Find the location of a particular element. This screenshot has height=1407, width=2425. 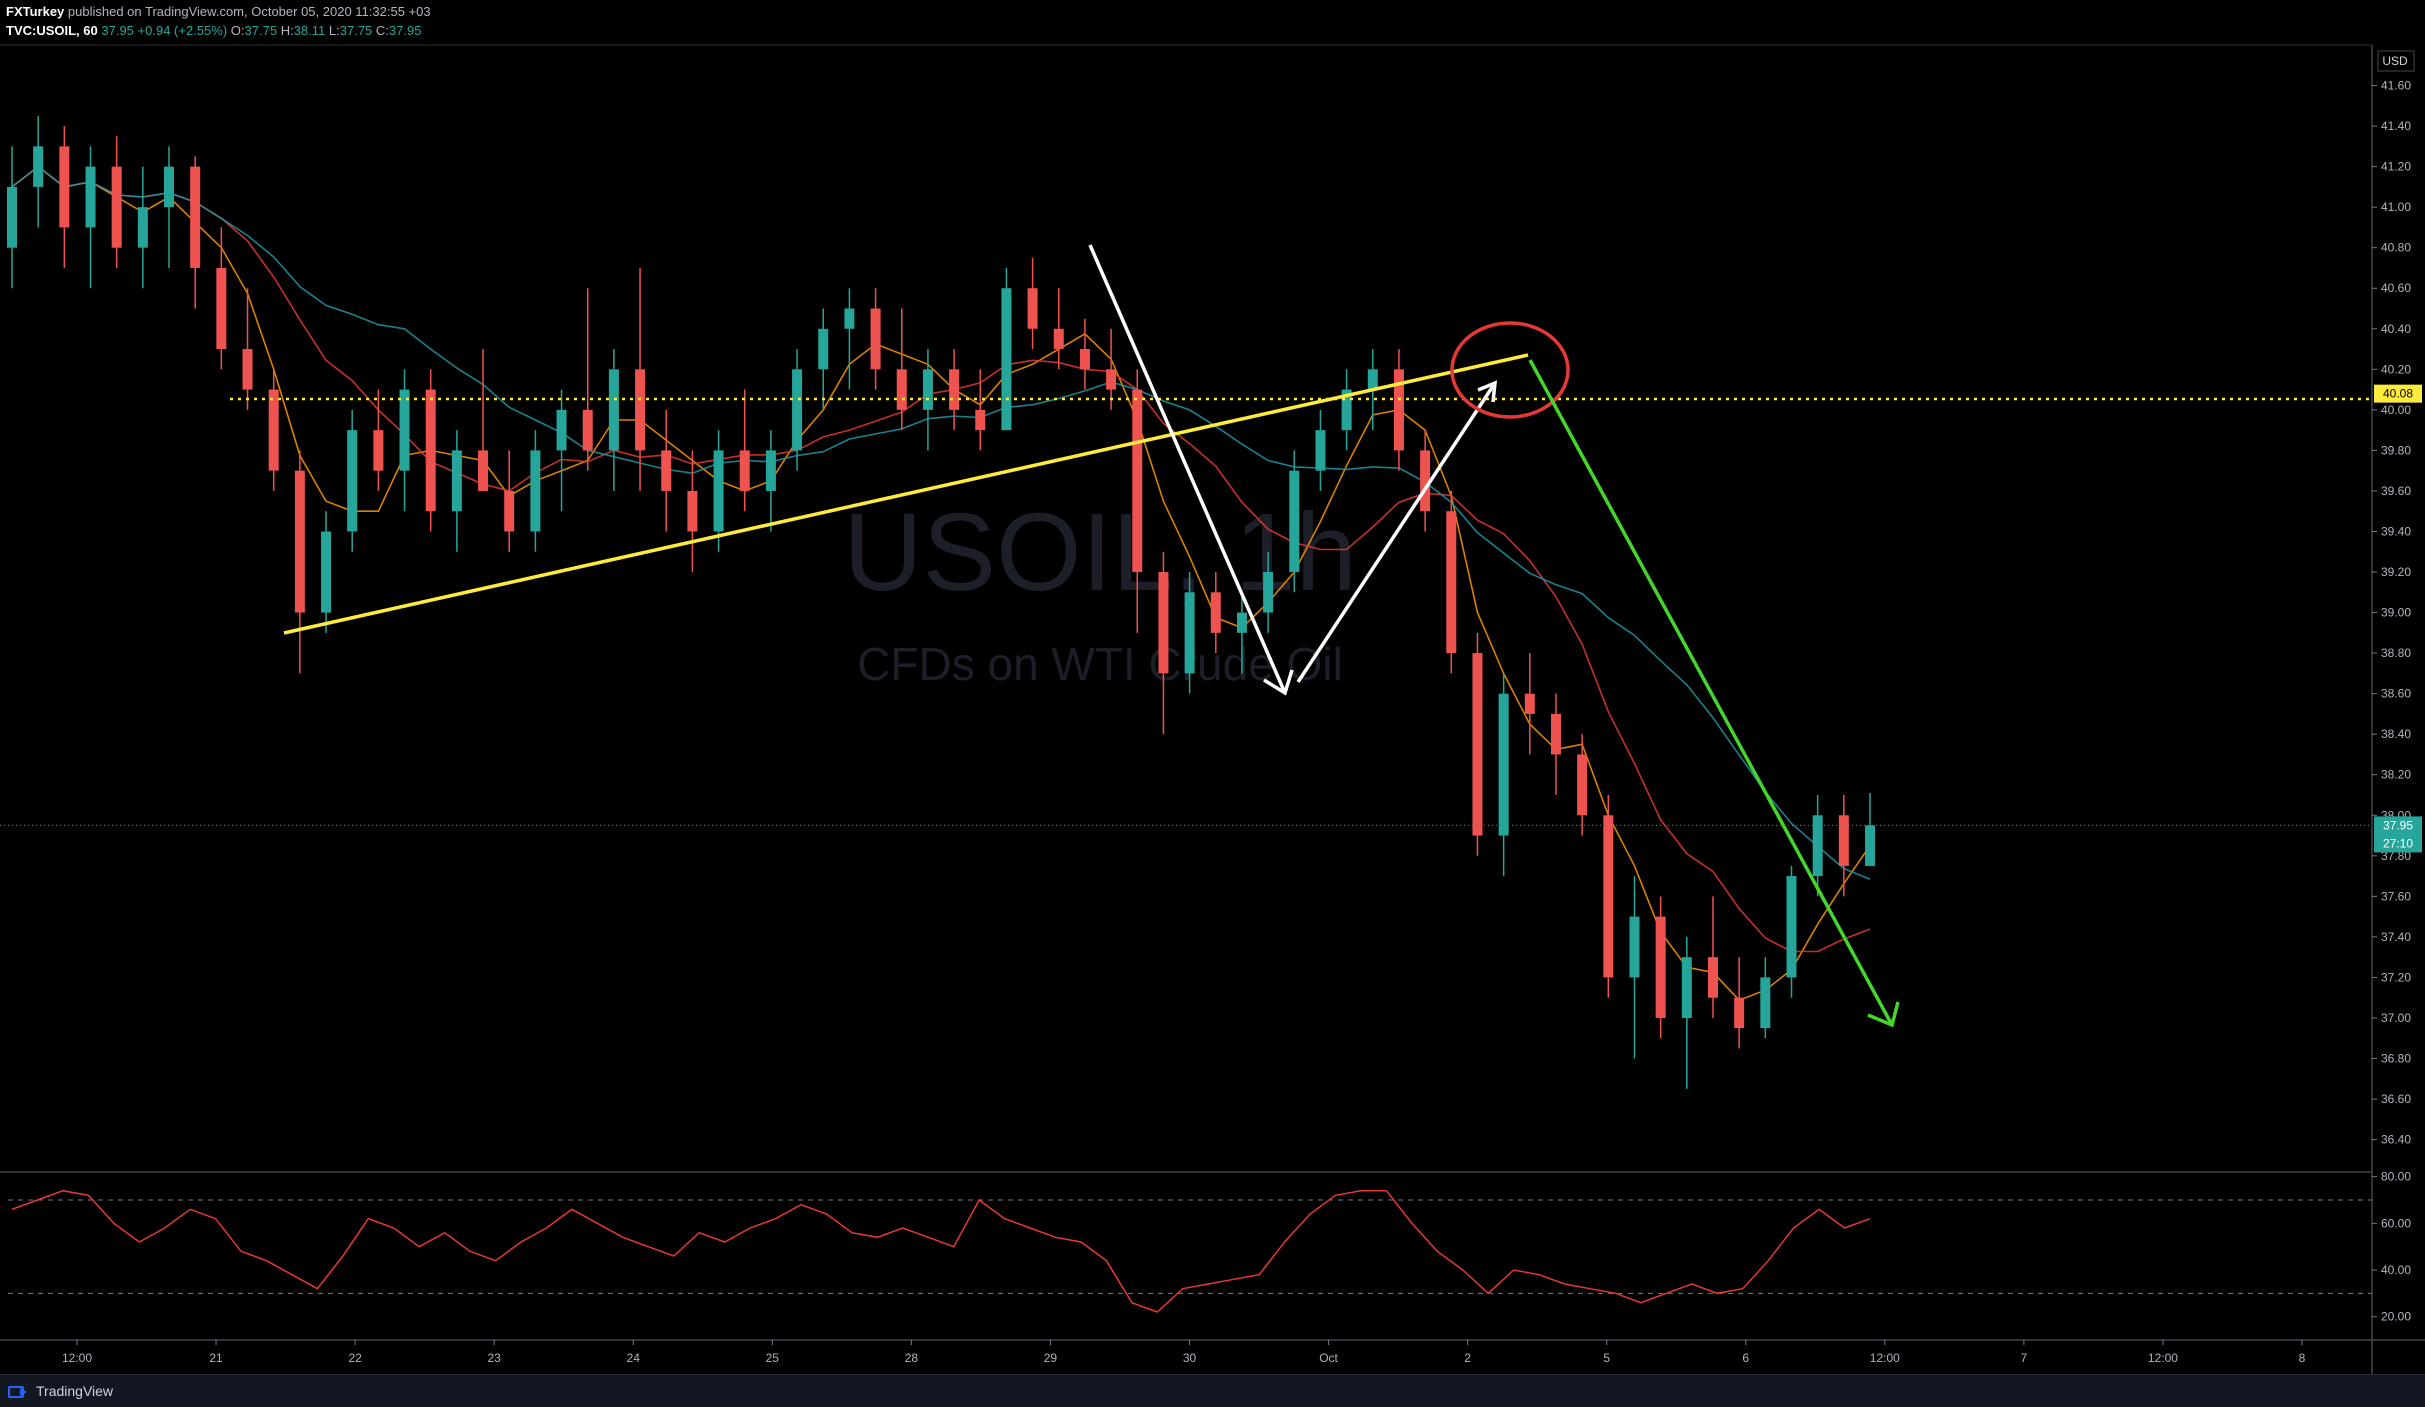

time-tick-label: 25 is located at coordinates (773, 1358).